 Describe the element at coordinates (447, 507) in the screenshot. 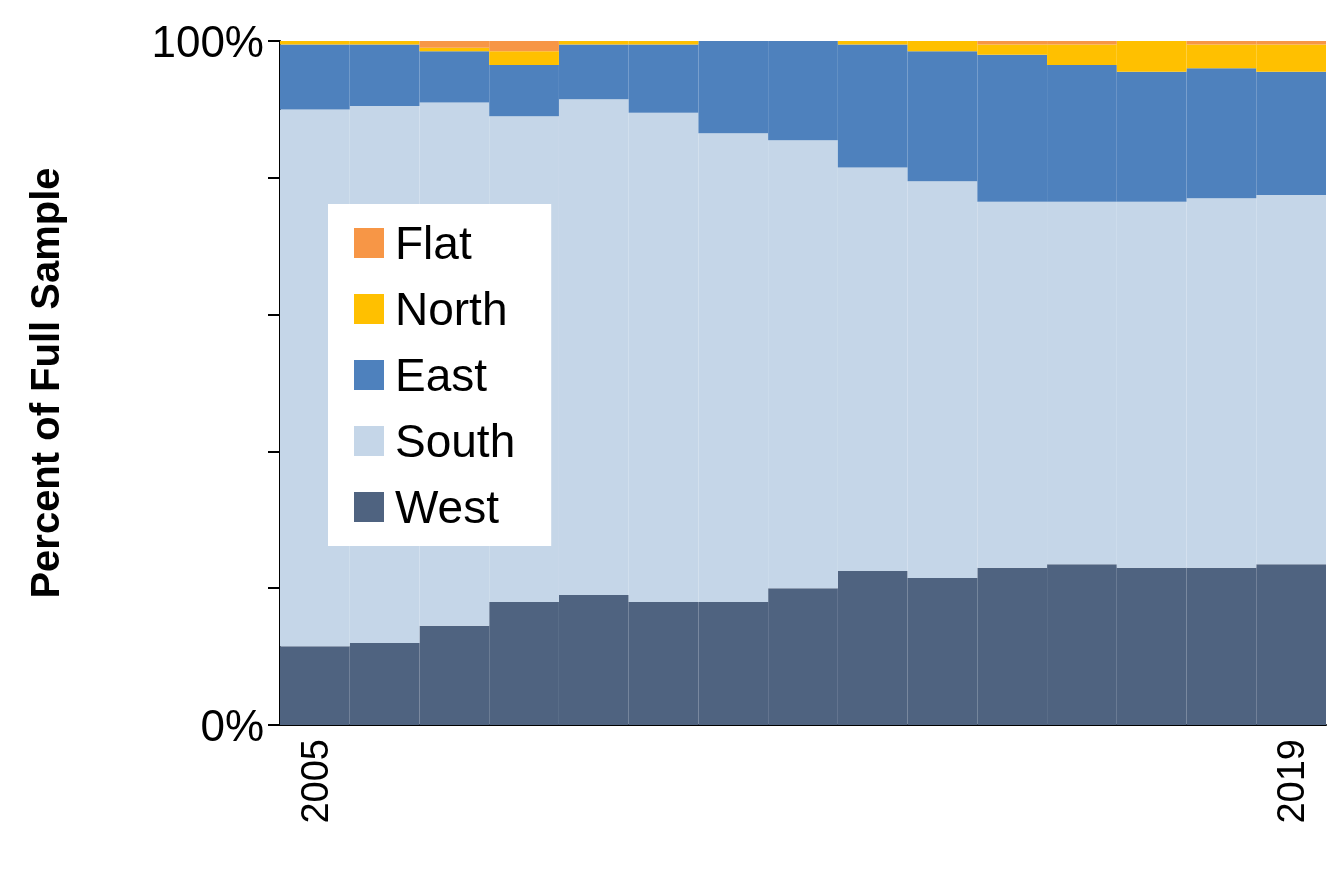

I see `legend-label: West` at that location.